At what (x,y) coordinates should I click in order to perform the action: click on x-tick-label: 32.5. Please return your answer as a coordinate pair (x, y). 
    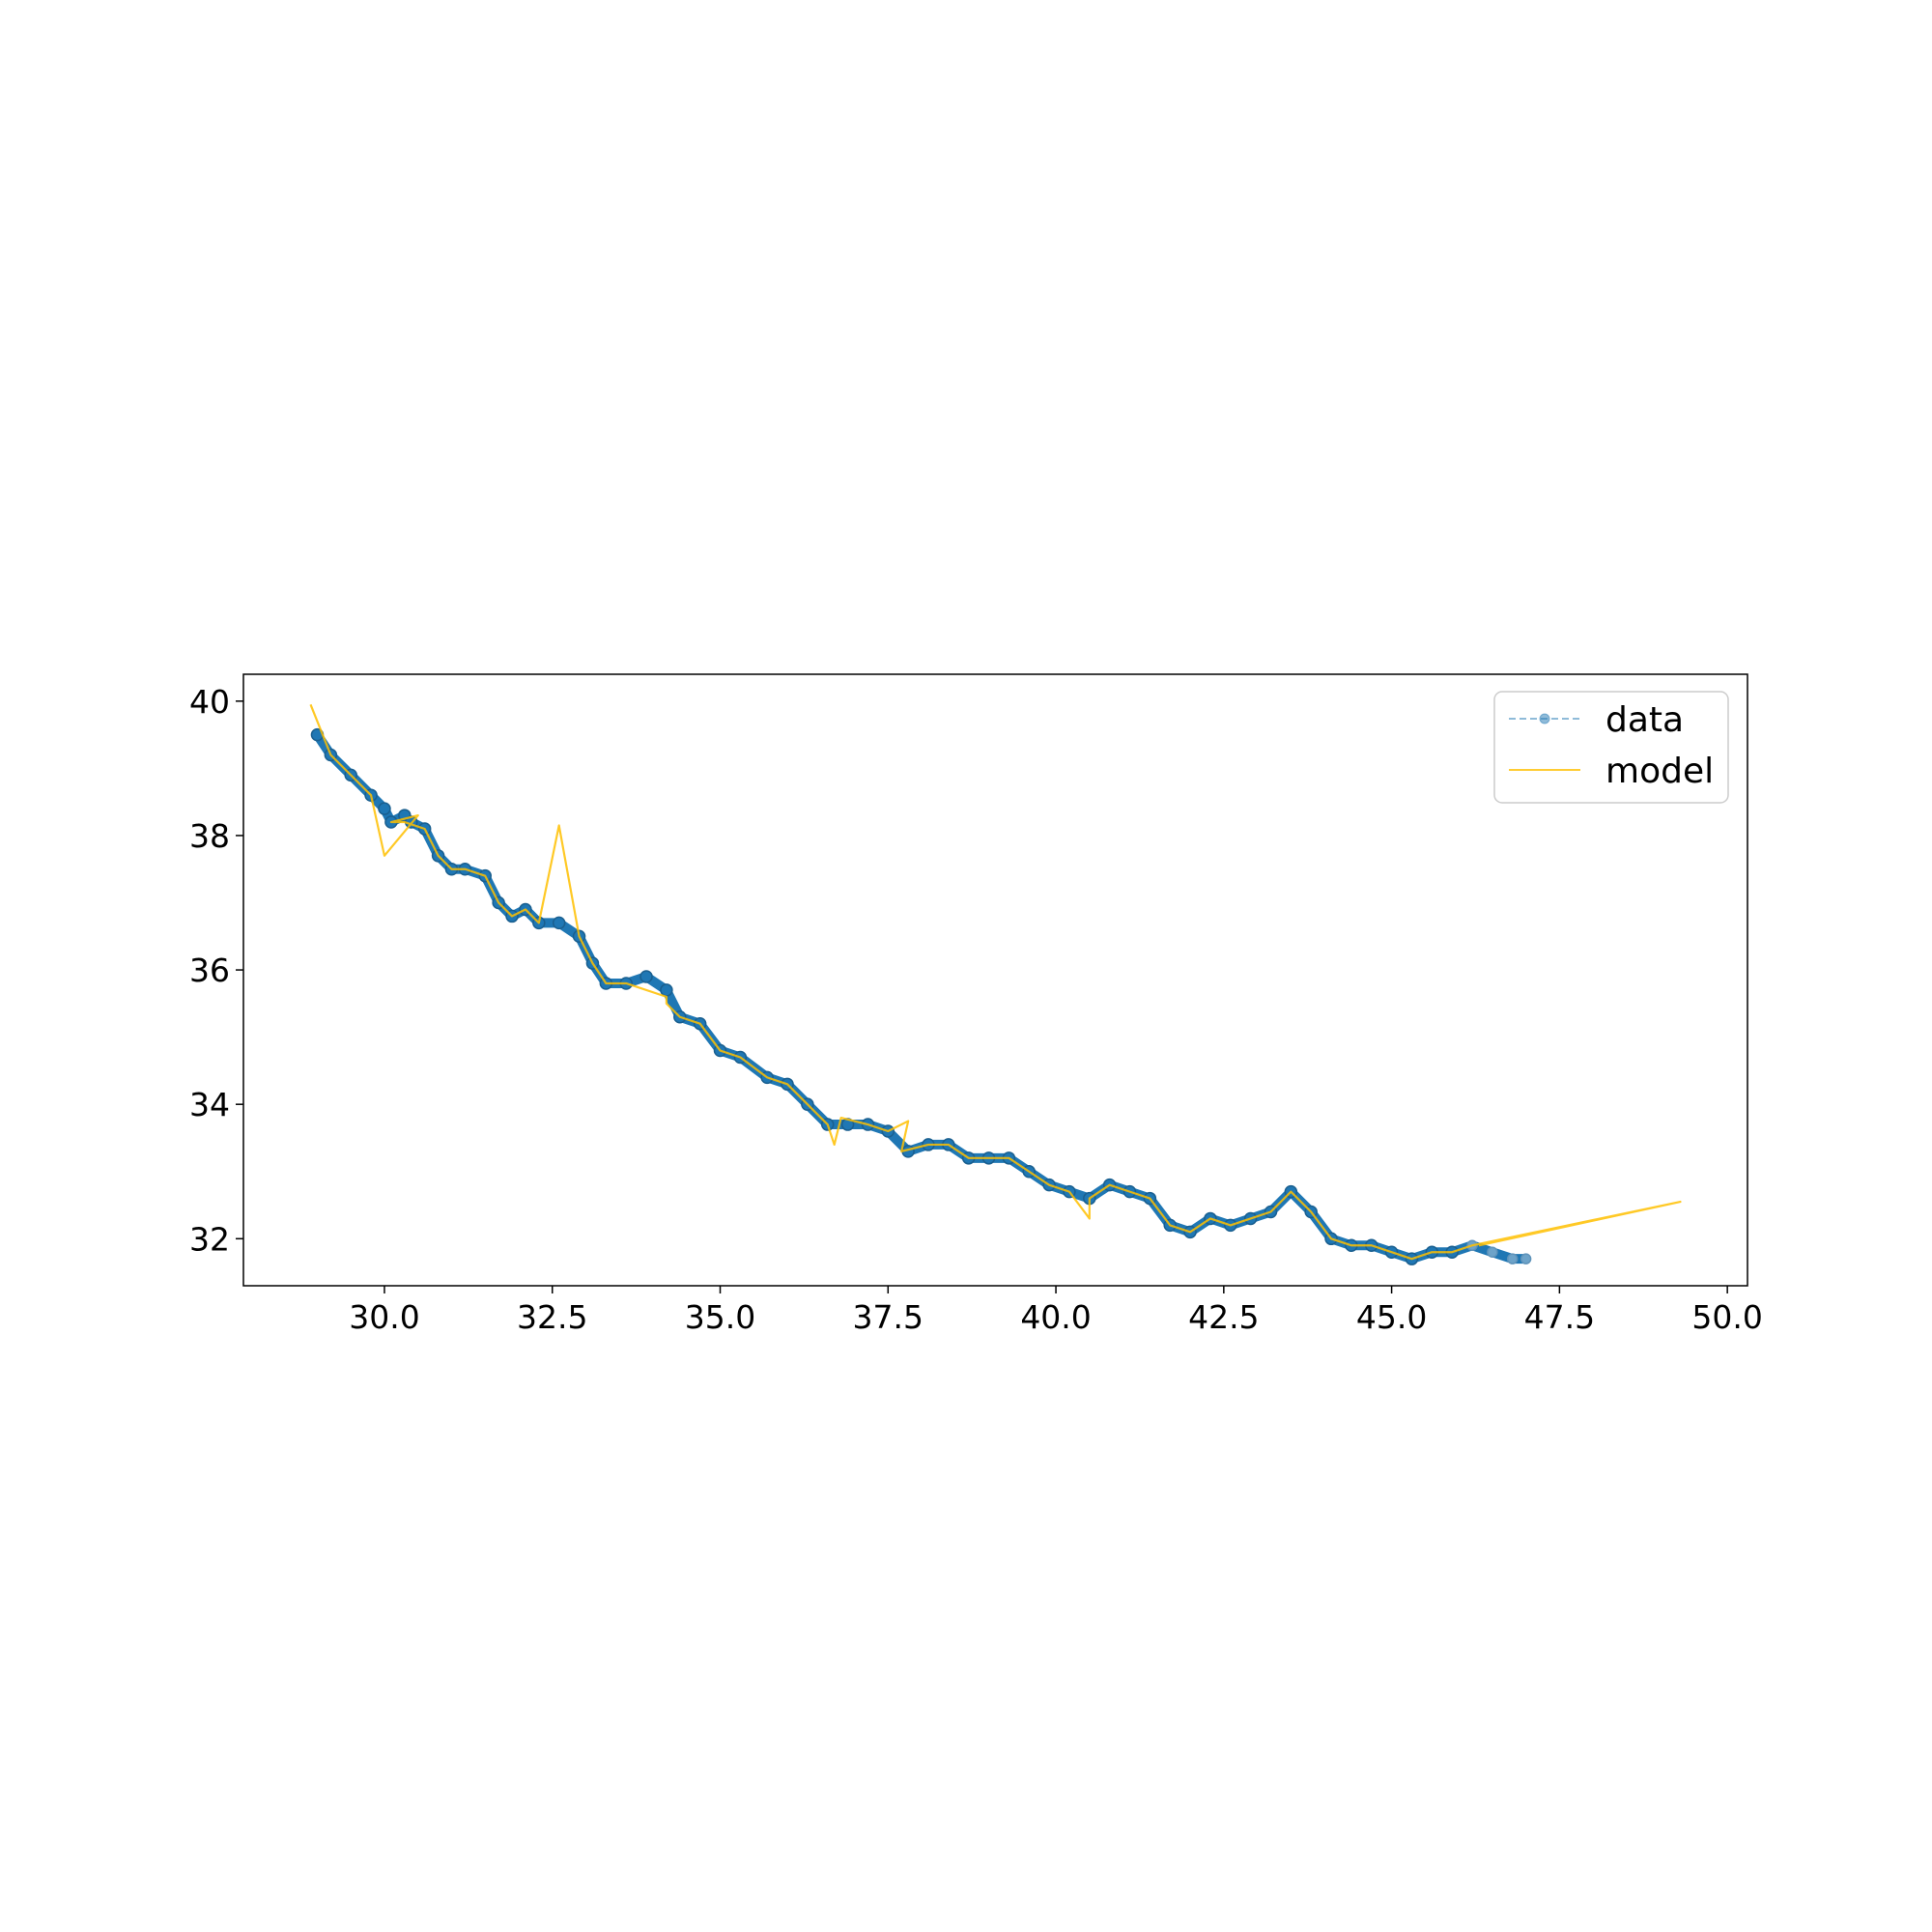
    Looking at the image, I should click on (552, 1317).